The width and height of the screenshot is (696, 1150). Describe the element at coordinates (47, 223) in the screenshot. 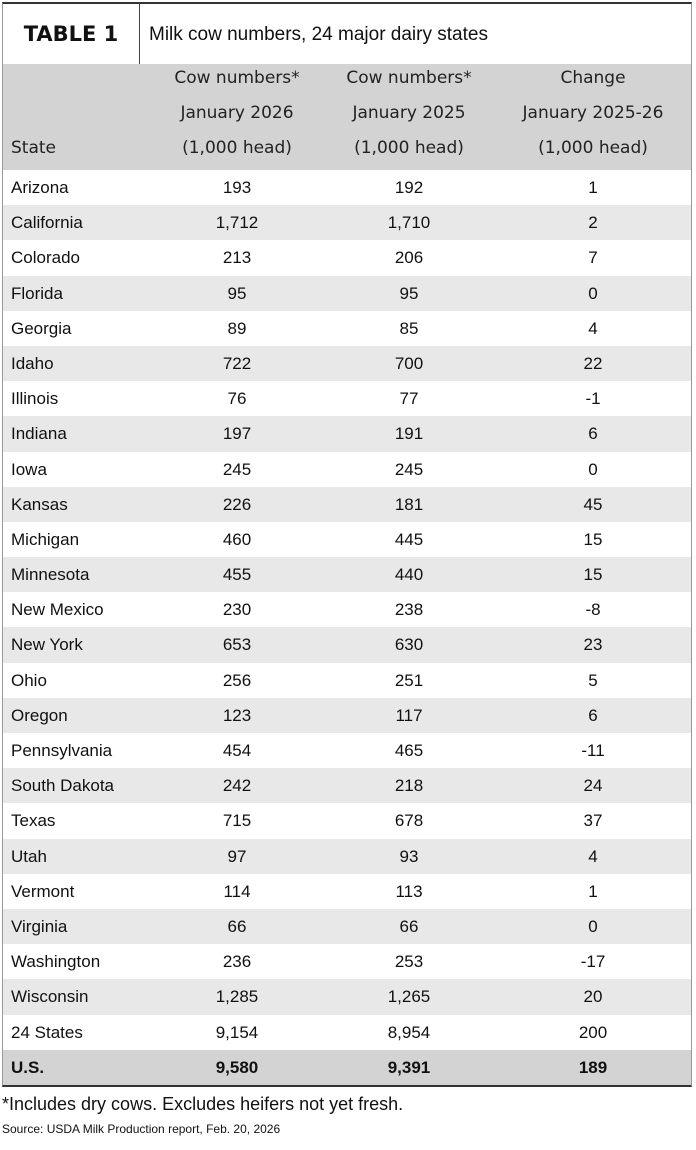

I see `table-cell: California` at that location.